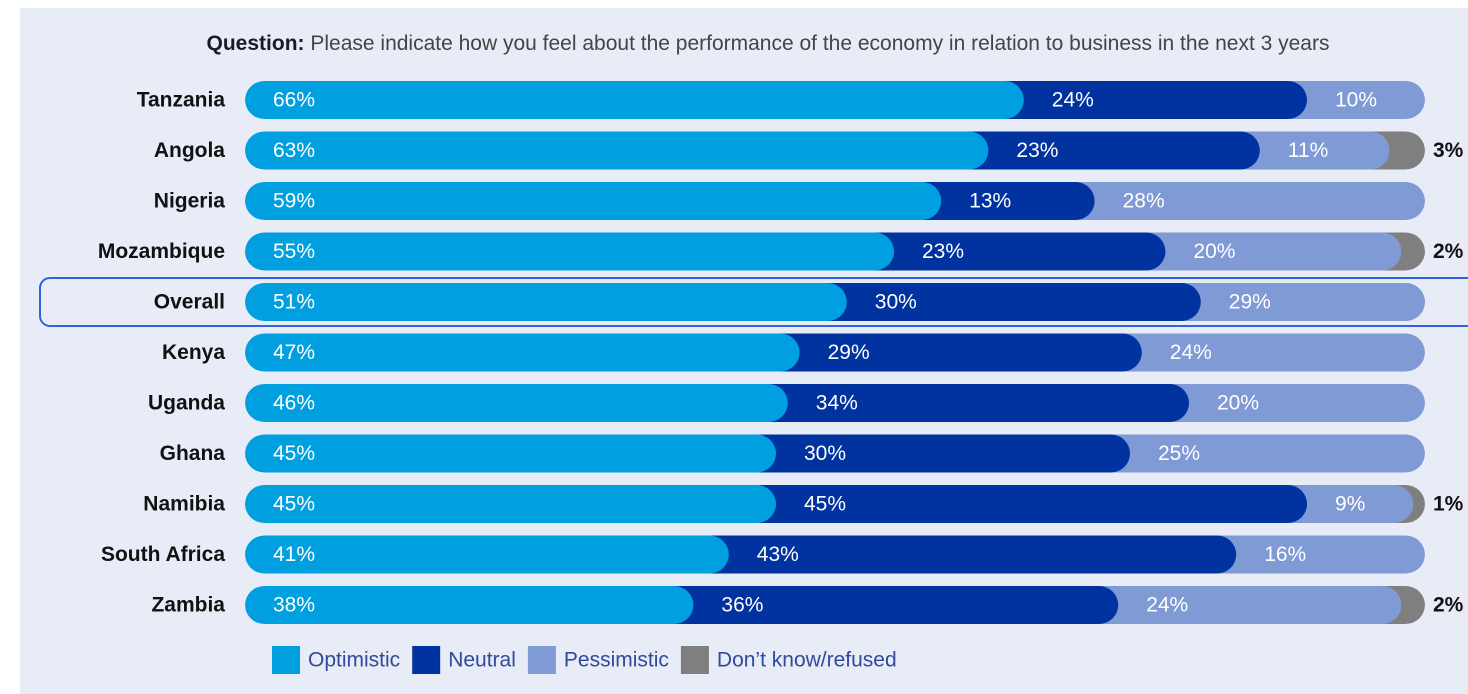  What do you see at coordinates (990, 201) in the screenshot?
I see `value-label: 13%` at bounding box center [990, 201].